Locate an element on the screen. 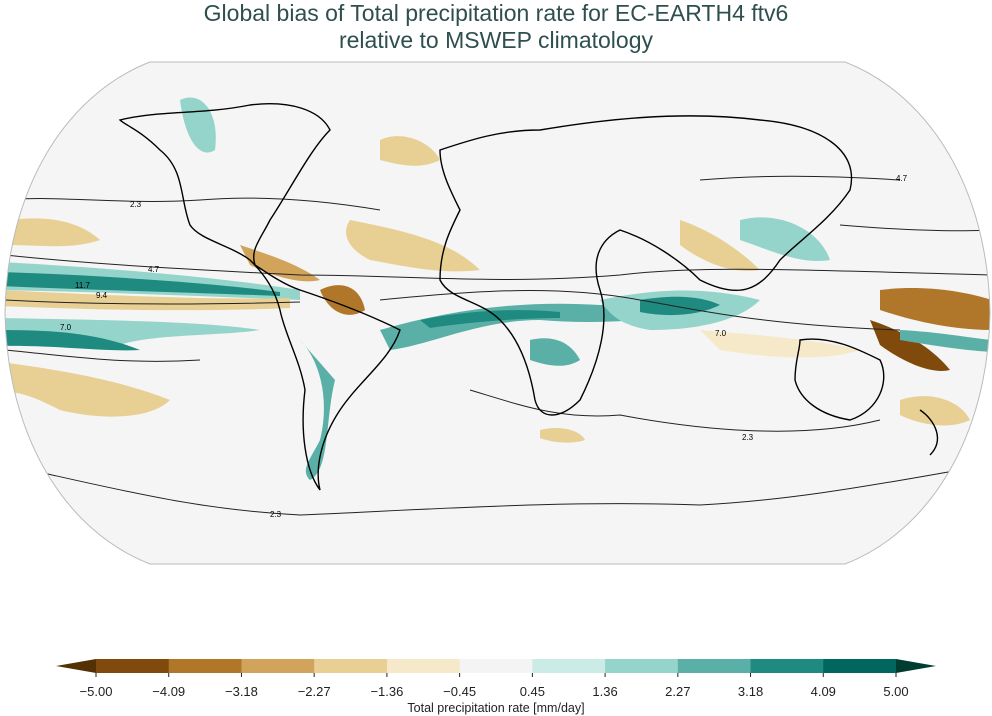 This screenshot has height=716, width=992. colorbar-tick-label: −5.00 is located at coordinates (96, 691).